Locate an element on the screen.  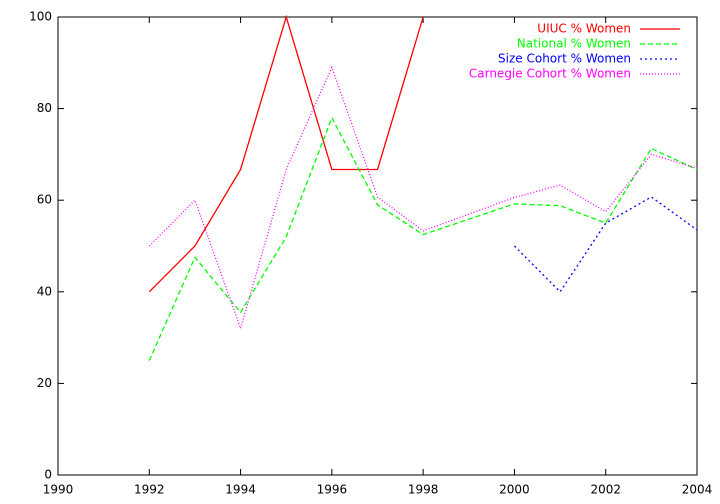
y-tick-label: 100 is located at coordinates (40, 17).